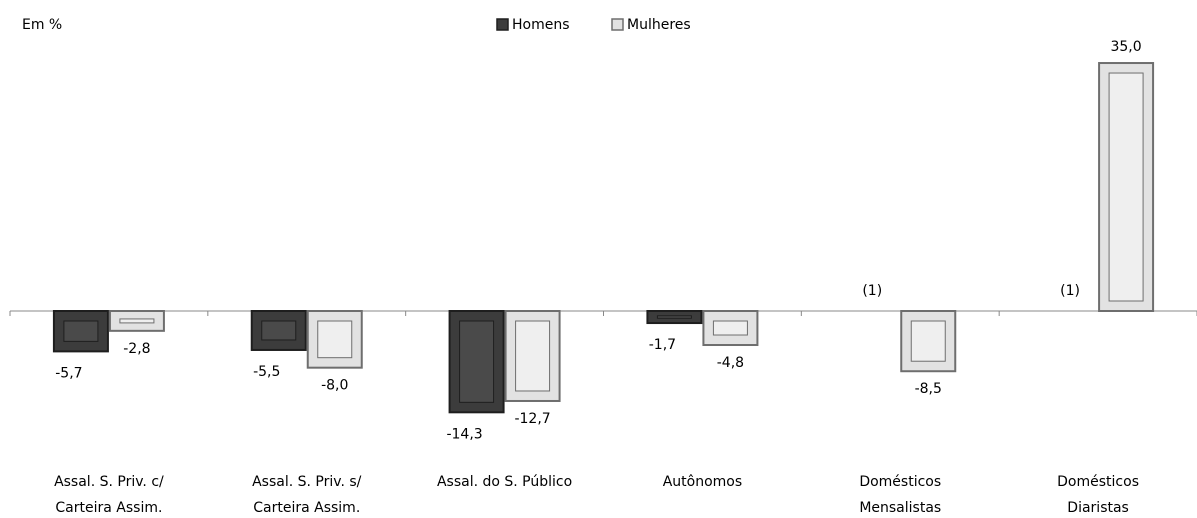 The height and width of the screenshot is (518, 1197). I want to click on x-tick-label: Mensalistas, so click(900, 508).